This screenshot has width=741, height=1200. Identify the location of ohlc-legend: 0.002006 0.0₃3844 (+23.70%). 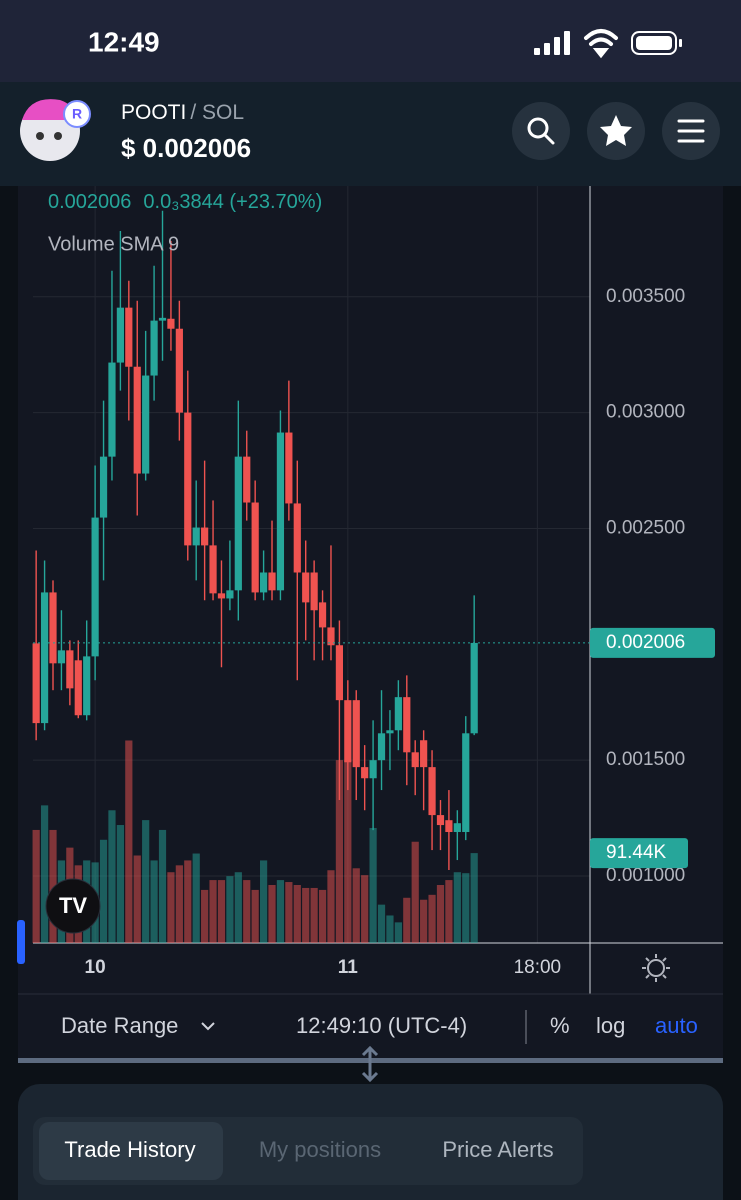
(185, 202).